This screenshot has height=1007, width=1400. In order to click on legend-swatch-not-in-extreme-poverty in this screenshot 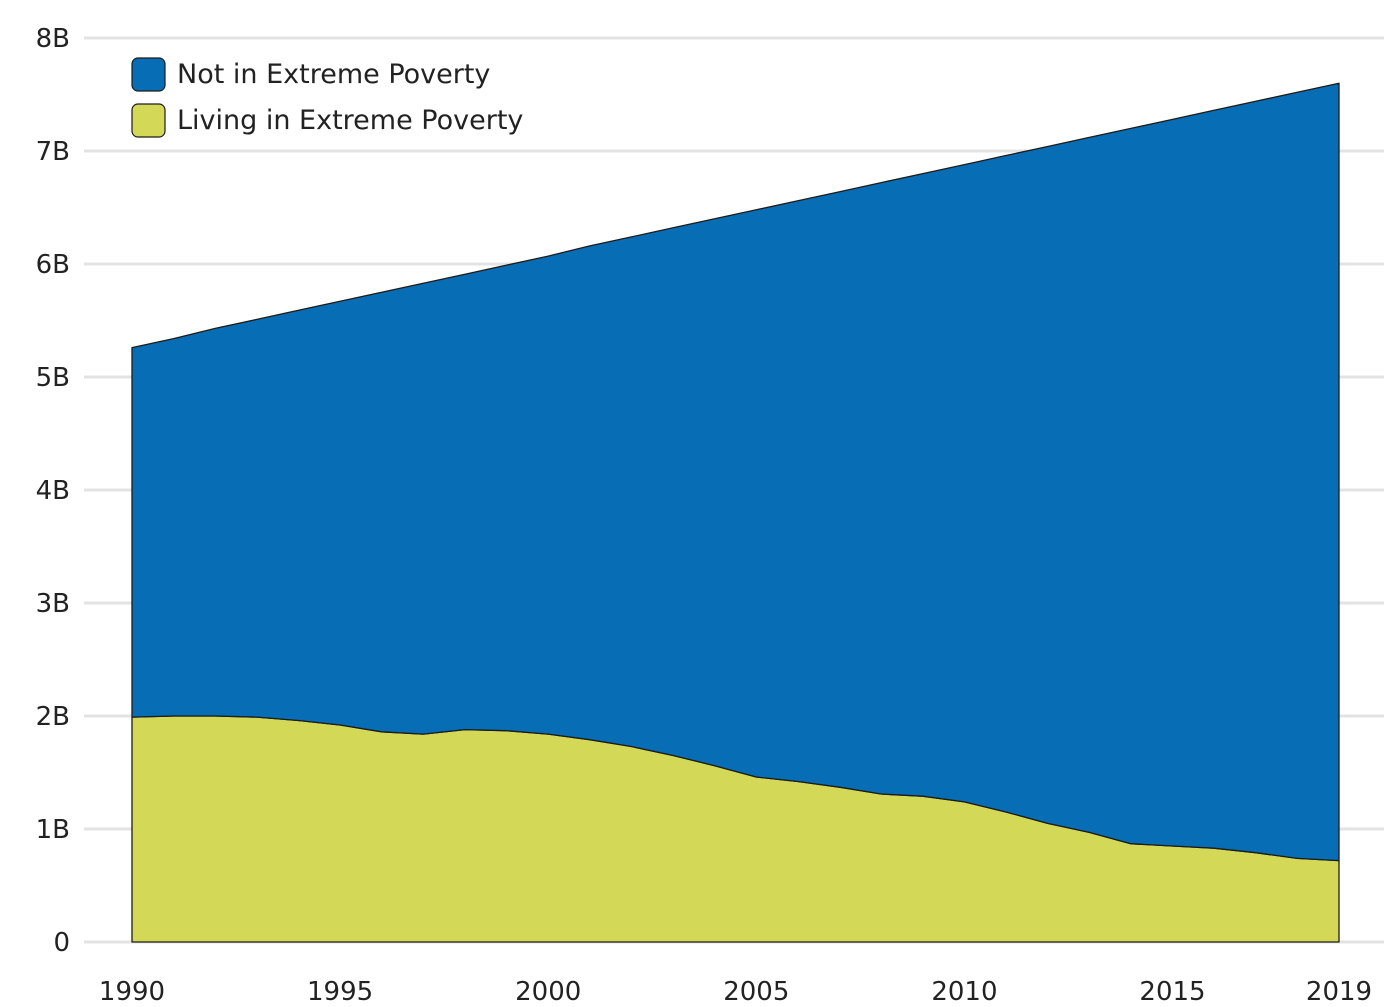, I will do `click(148, 74)`.